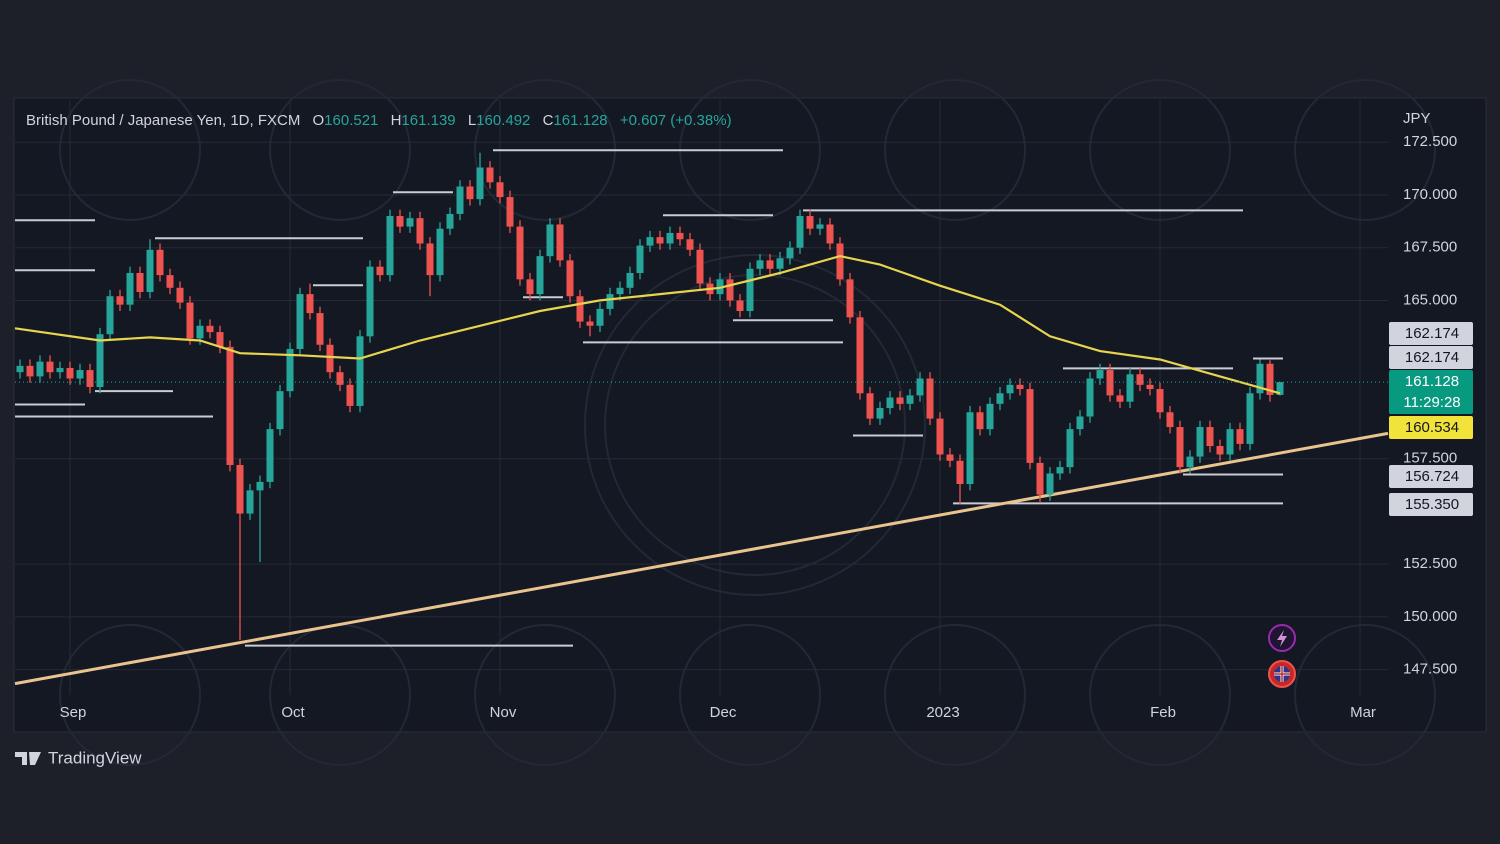  Describe the element at coordinates (163, 120) in the screenshot. I see `symbol-title: British Pound / Japanese Yen, 1D, FXCM` at that location.